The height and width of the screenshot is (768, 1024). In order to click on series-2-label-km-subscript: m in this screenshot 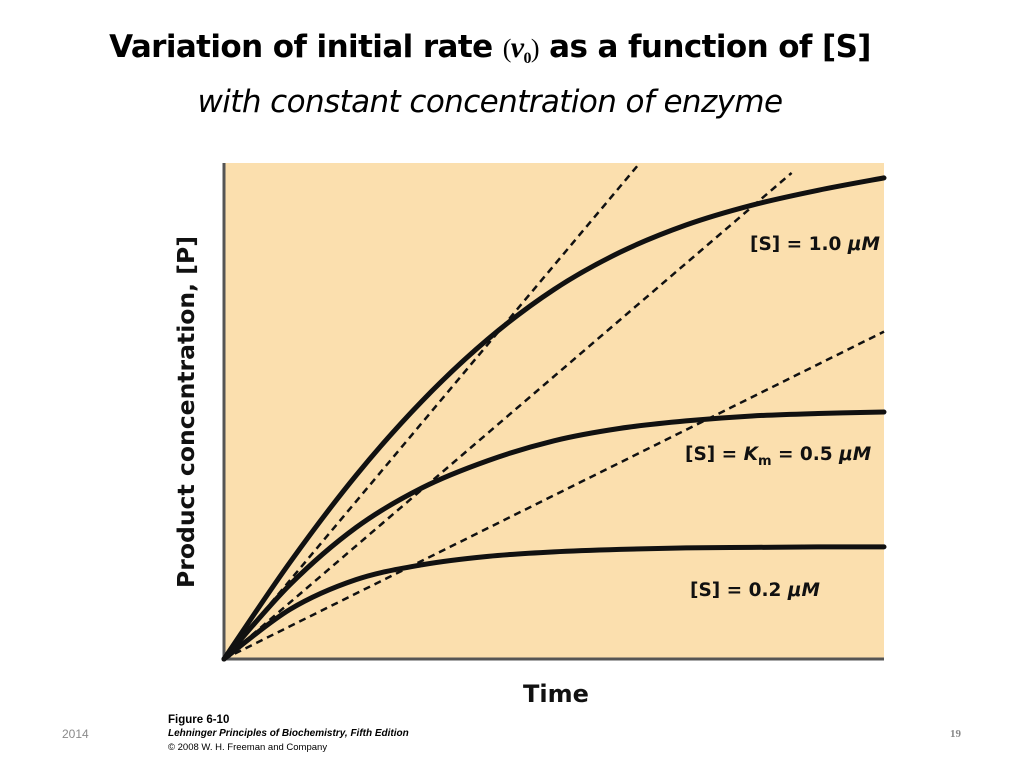, I will do `click(765, 461)`.